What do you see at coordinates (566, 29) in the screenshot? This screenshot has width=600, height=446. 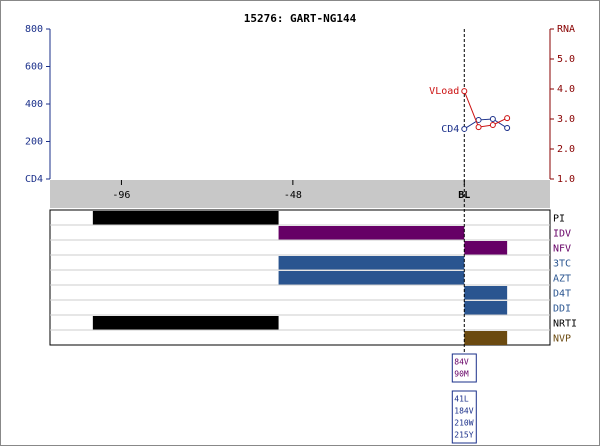 I see `y2-tick-label: RNA` at bounding box center [566, 29].